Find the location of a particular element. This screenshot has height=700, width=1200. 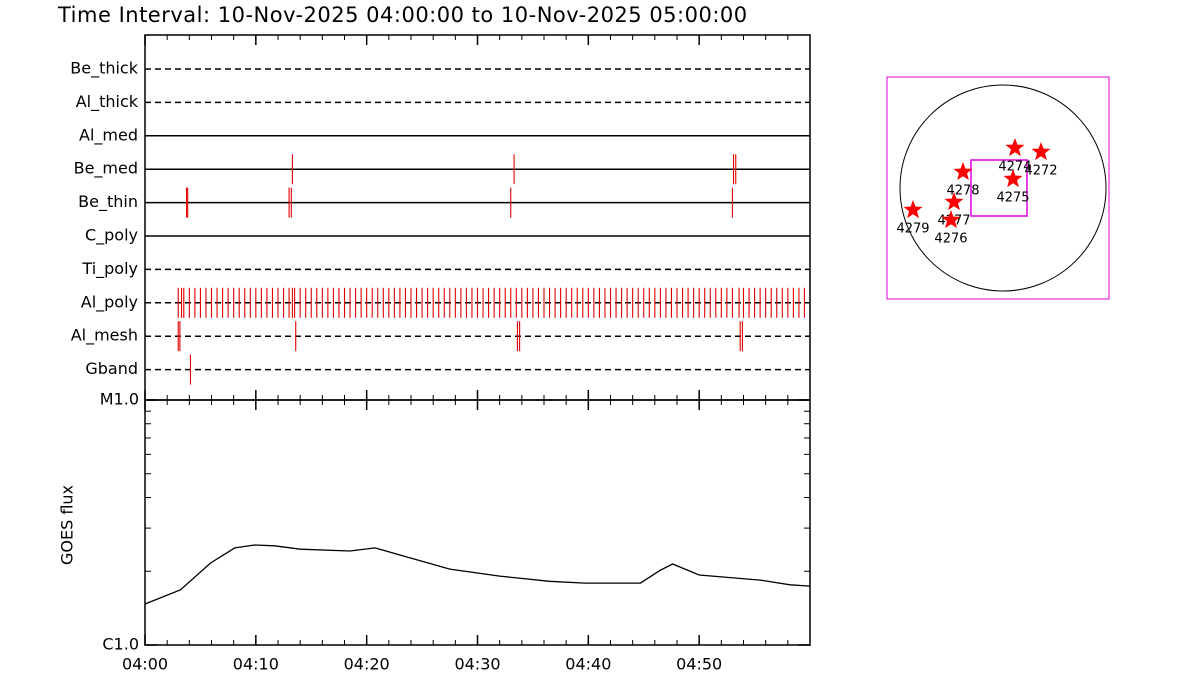

row-label: Al_thick is located at coordinates (107, 102).